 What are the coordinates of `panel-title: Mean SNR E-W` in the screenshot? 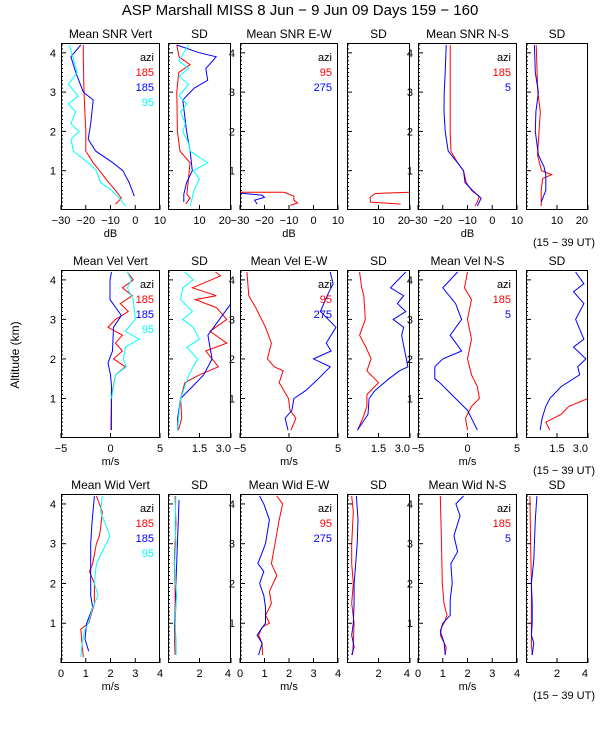 It's located at (289, 34).